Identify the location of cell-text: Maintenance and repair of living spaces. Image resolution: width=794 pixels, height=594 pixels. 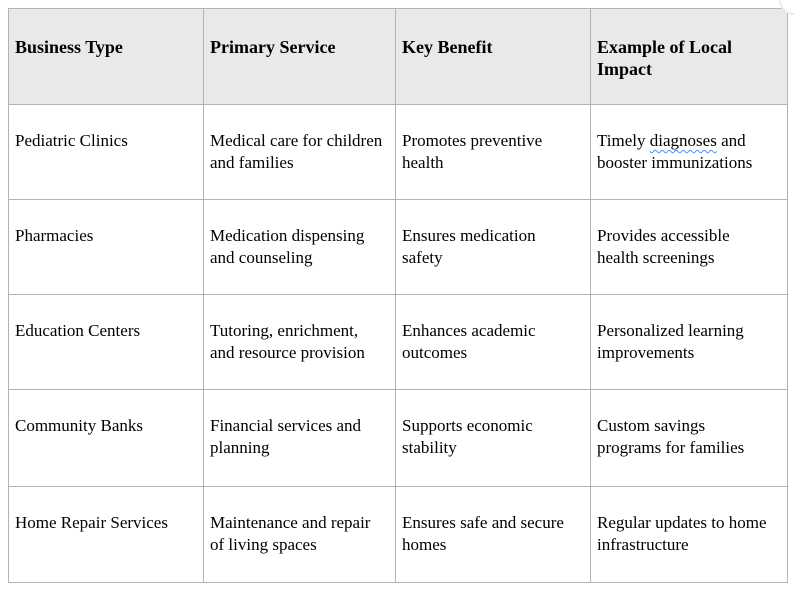
(290, 533).